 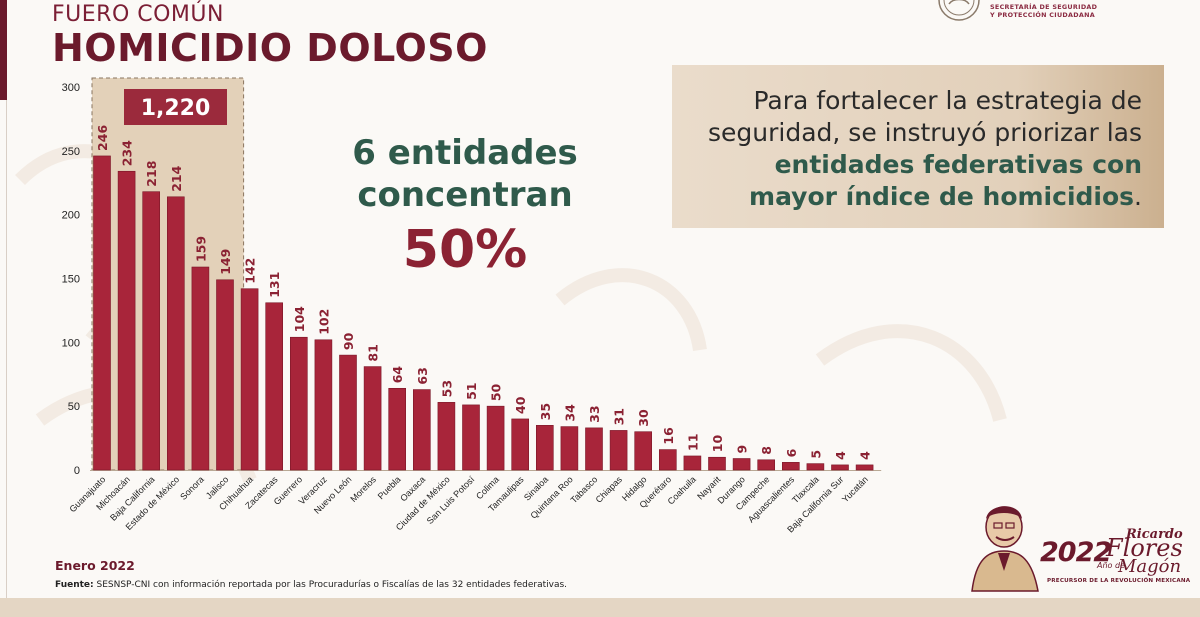 I want to click on page-title: HOMICIDIO DOLOSO, so click(x=270, y=48).